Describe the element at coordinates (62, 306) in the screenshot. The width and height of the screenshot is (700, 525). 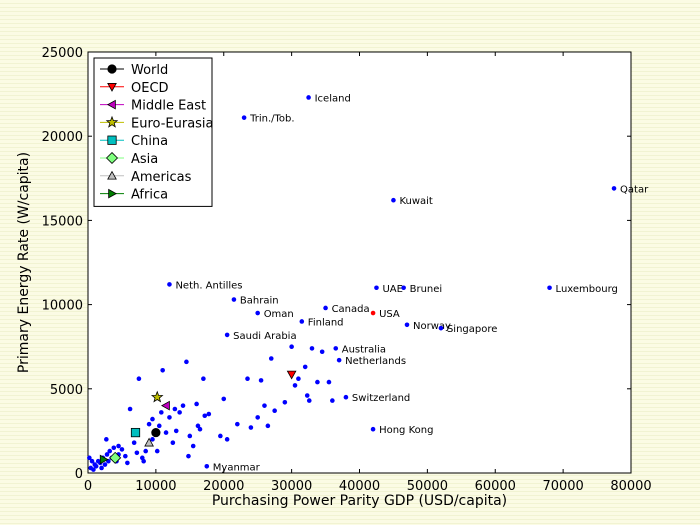
I see `y-tick-label: 10000` at that location.